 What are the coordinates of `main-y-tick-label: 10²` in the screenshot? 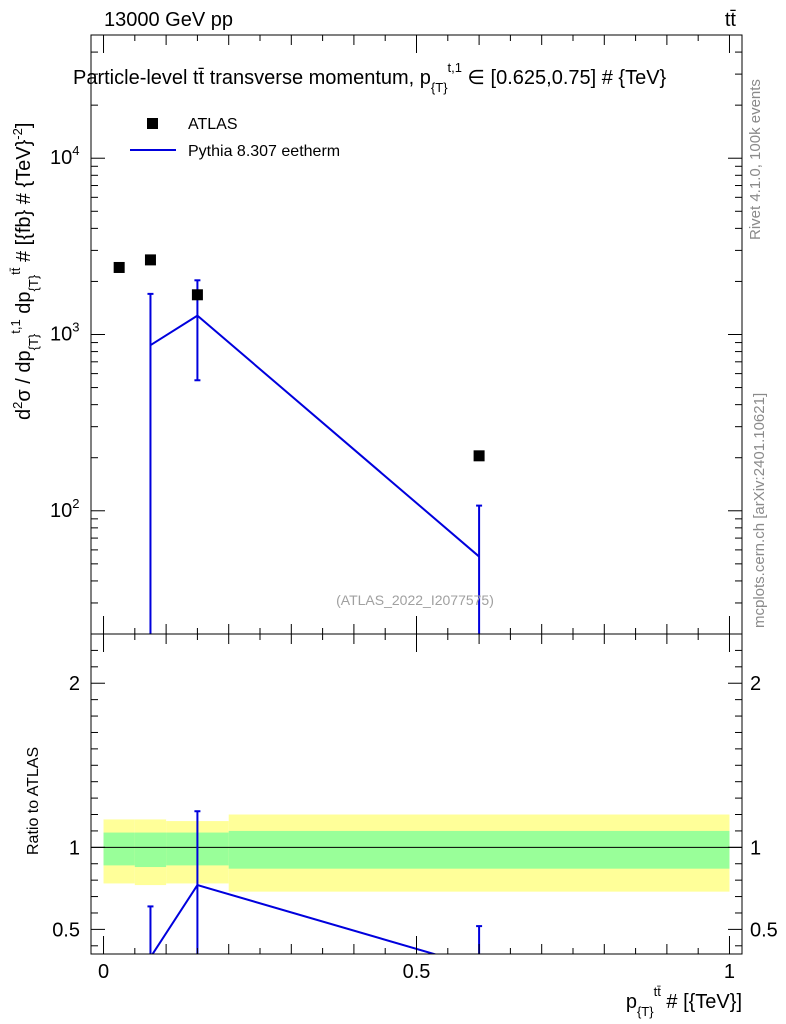 It's located at (64, 509).